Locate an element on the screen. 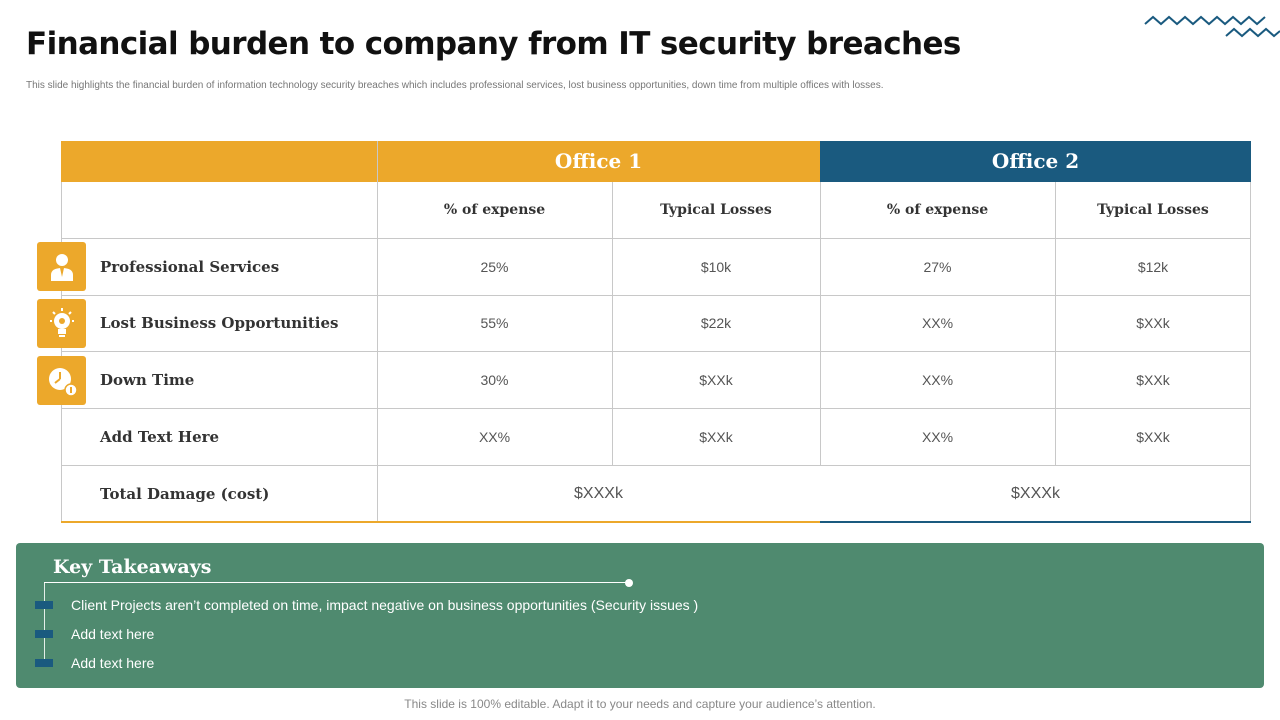  col-header-losses-office1: Typical Losses is located at coordinates (716, 210).